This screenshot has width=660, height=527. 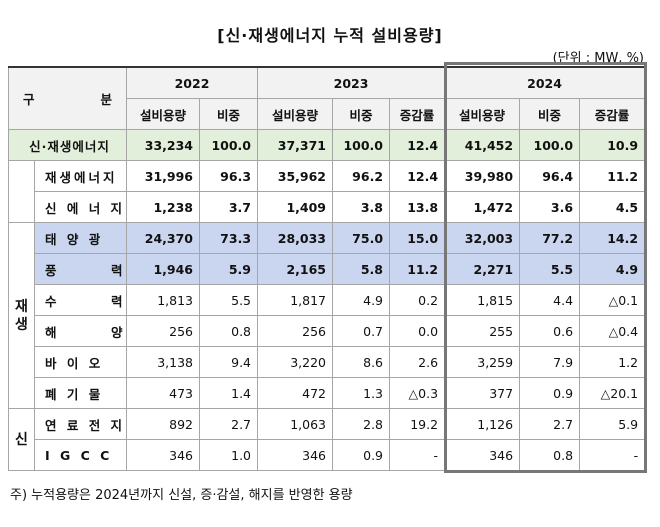 I want to click on cell: 1,817, so click(x=295, y=300).